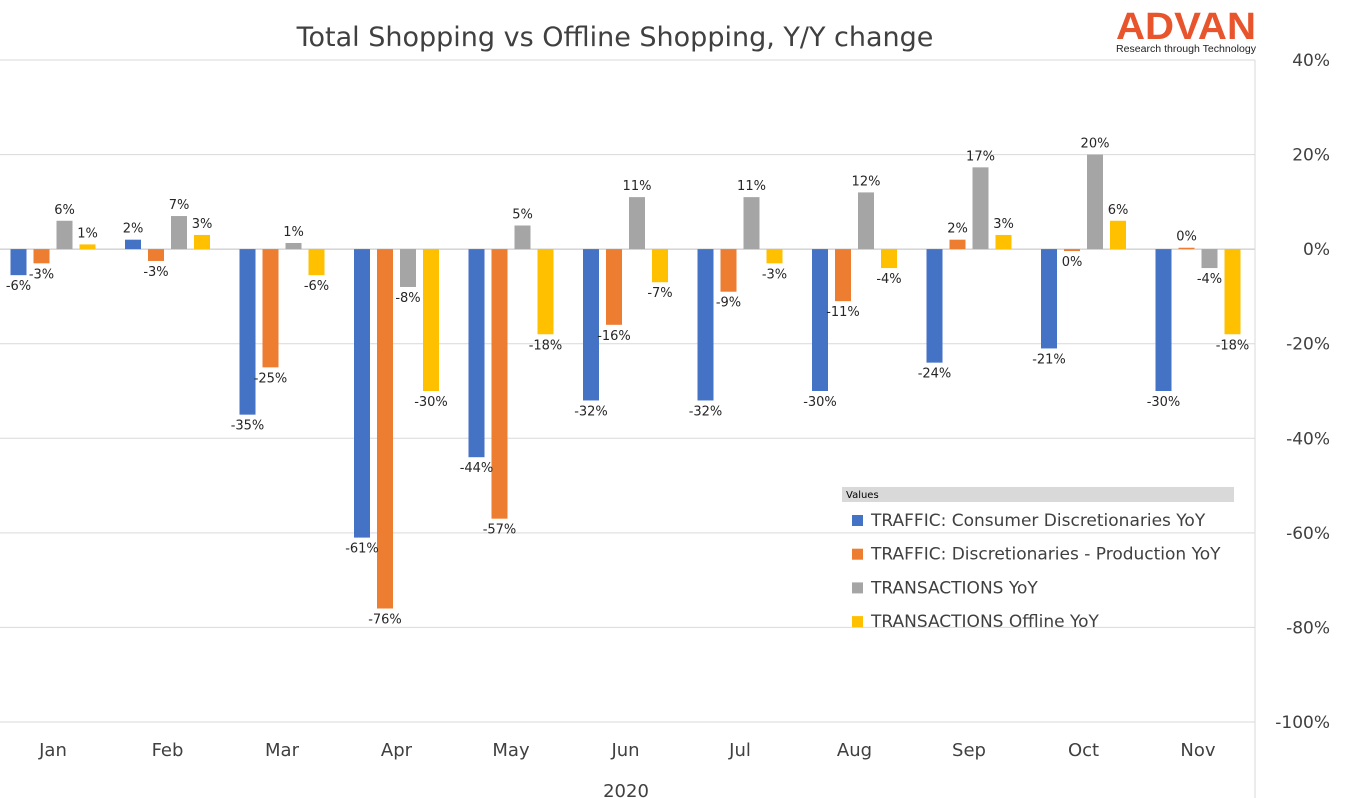  What do you see at coordinates (52, 750) in the screenshot?
I see `x-tick-label: Jan` at bounding box center [52, 750].